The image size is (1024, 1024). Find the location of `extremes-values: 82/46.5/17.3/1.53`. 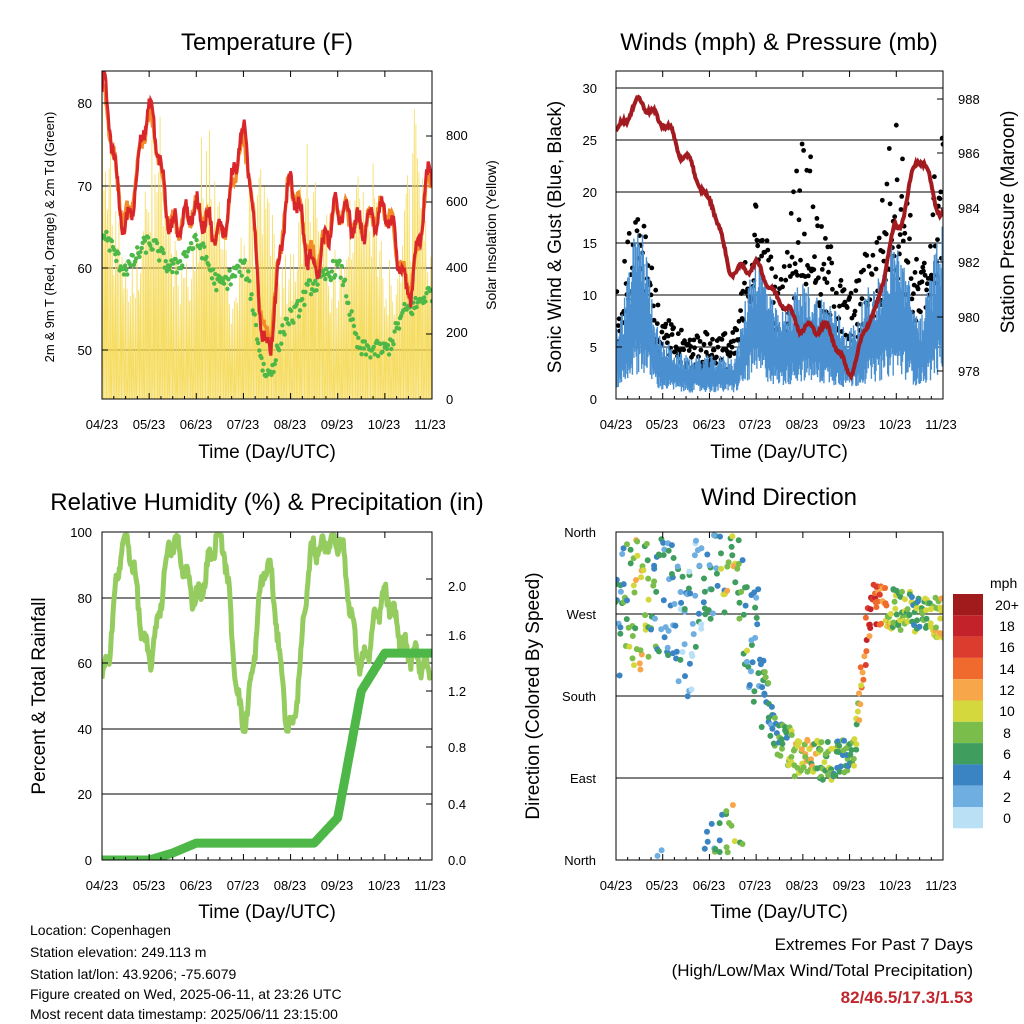

extremes-values: 82/46.5/17.3/1.53 is located at coordinates (906, 997).